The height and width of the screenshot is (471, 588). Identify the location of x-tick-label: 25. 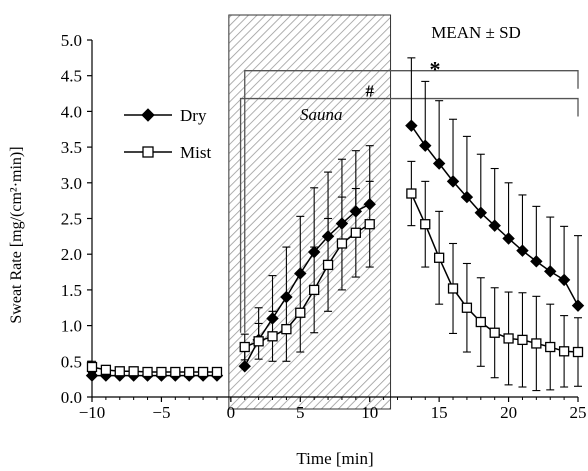
(578, 412).